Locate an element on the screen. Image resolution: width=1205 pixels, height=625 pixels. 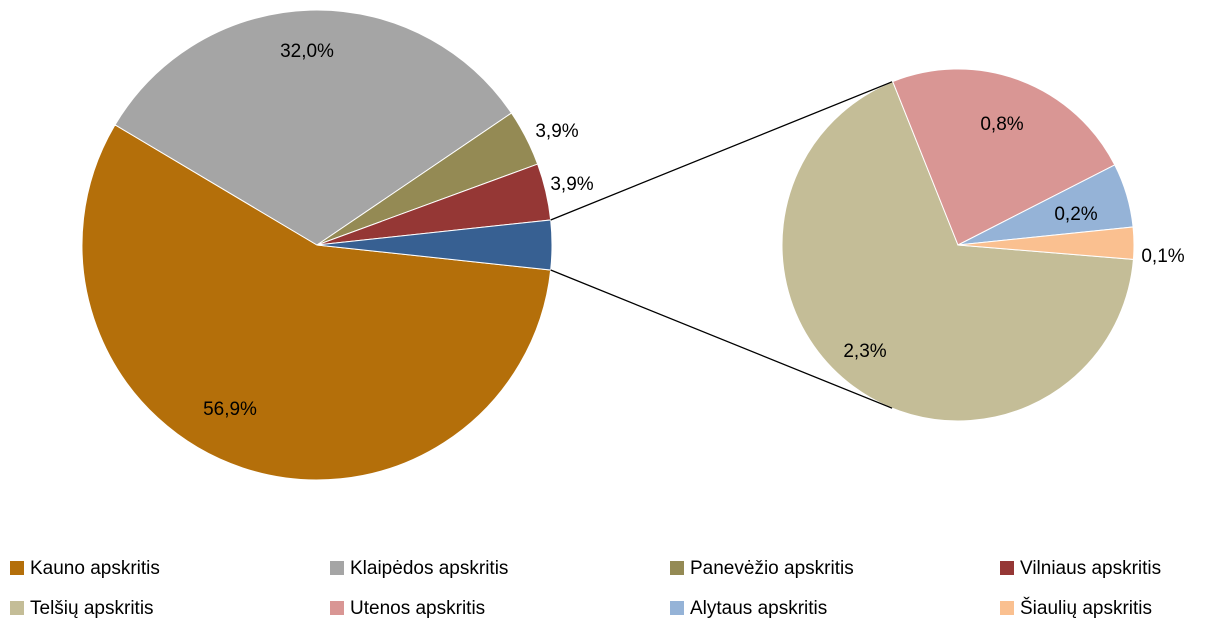
data-label: 56,9% is located at coordinates (230, 409).